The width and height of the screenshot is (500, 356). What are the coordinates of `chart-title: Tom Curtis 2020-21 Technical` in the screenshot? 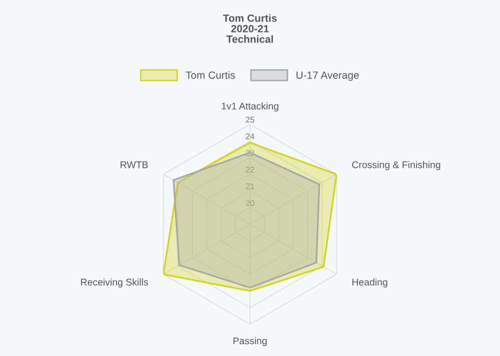 It's located at (250, 28).